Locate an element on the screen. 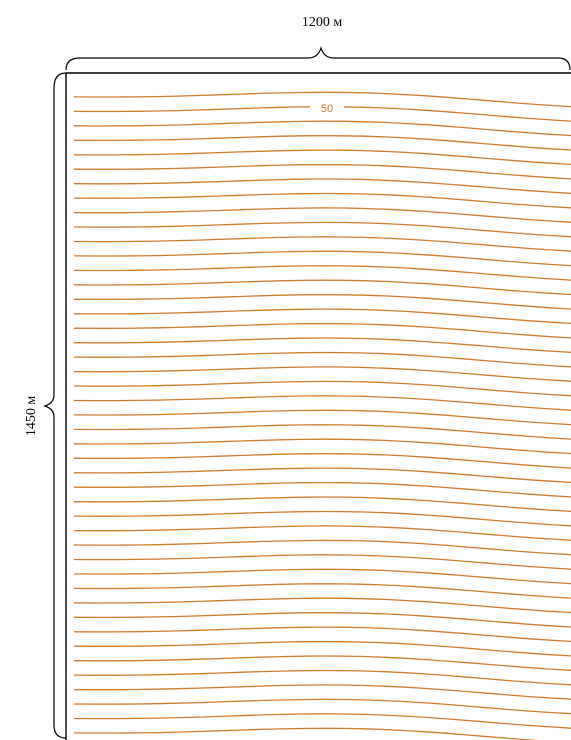  contour-value-label: 50 is located at coordinates (327, 109).